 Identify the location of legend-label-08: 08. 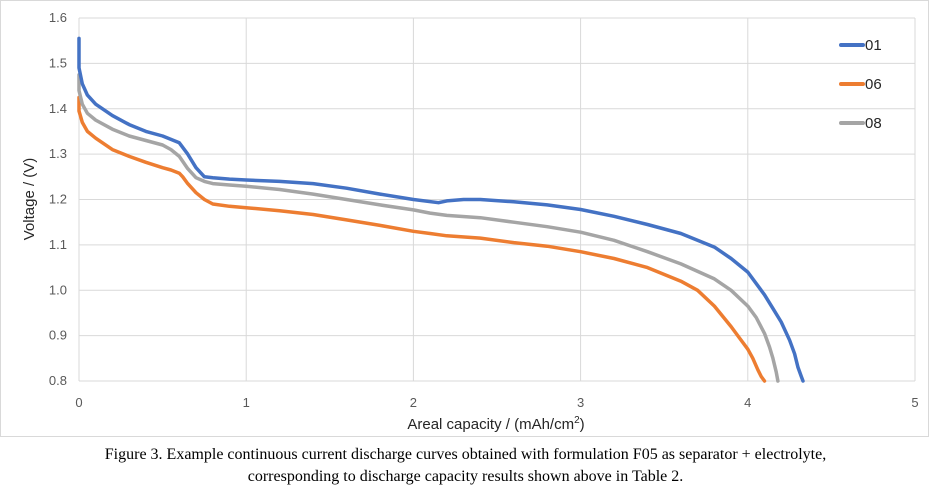
(873, 123).